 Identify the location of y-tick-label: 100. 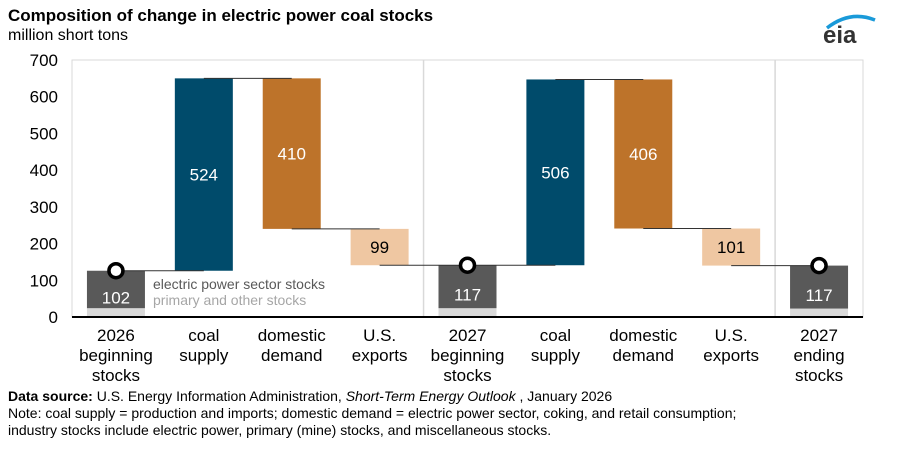
(44, 280).